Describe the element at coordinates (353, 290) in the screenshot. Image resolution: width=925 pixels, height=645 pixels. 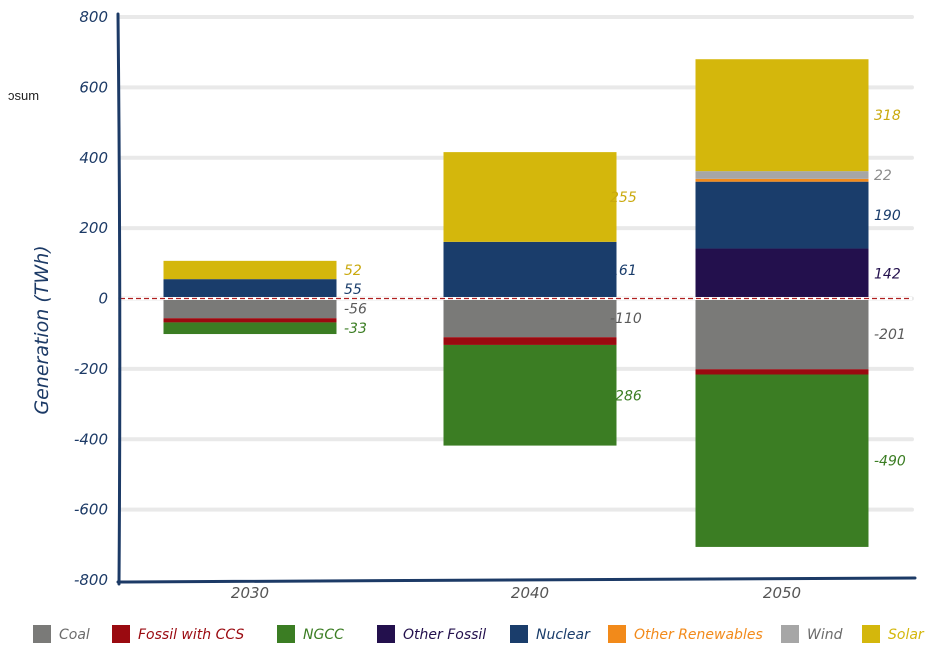
I see `data-label: 55` at that location.